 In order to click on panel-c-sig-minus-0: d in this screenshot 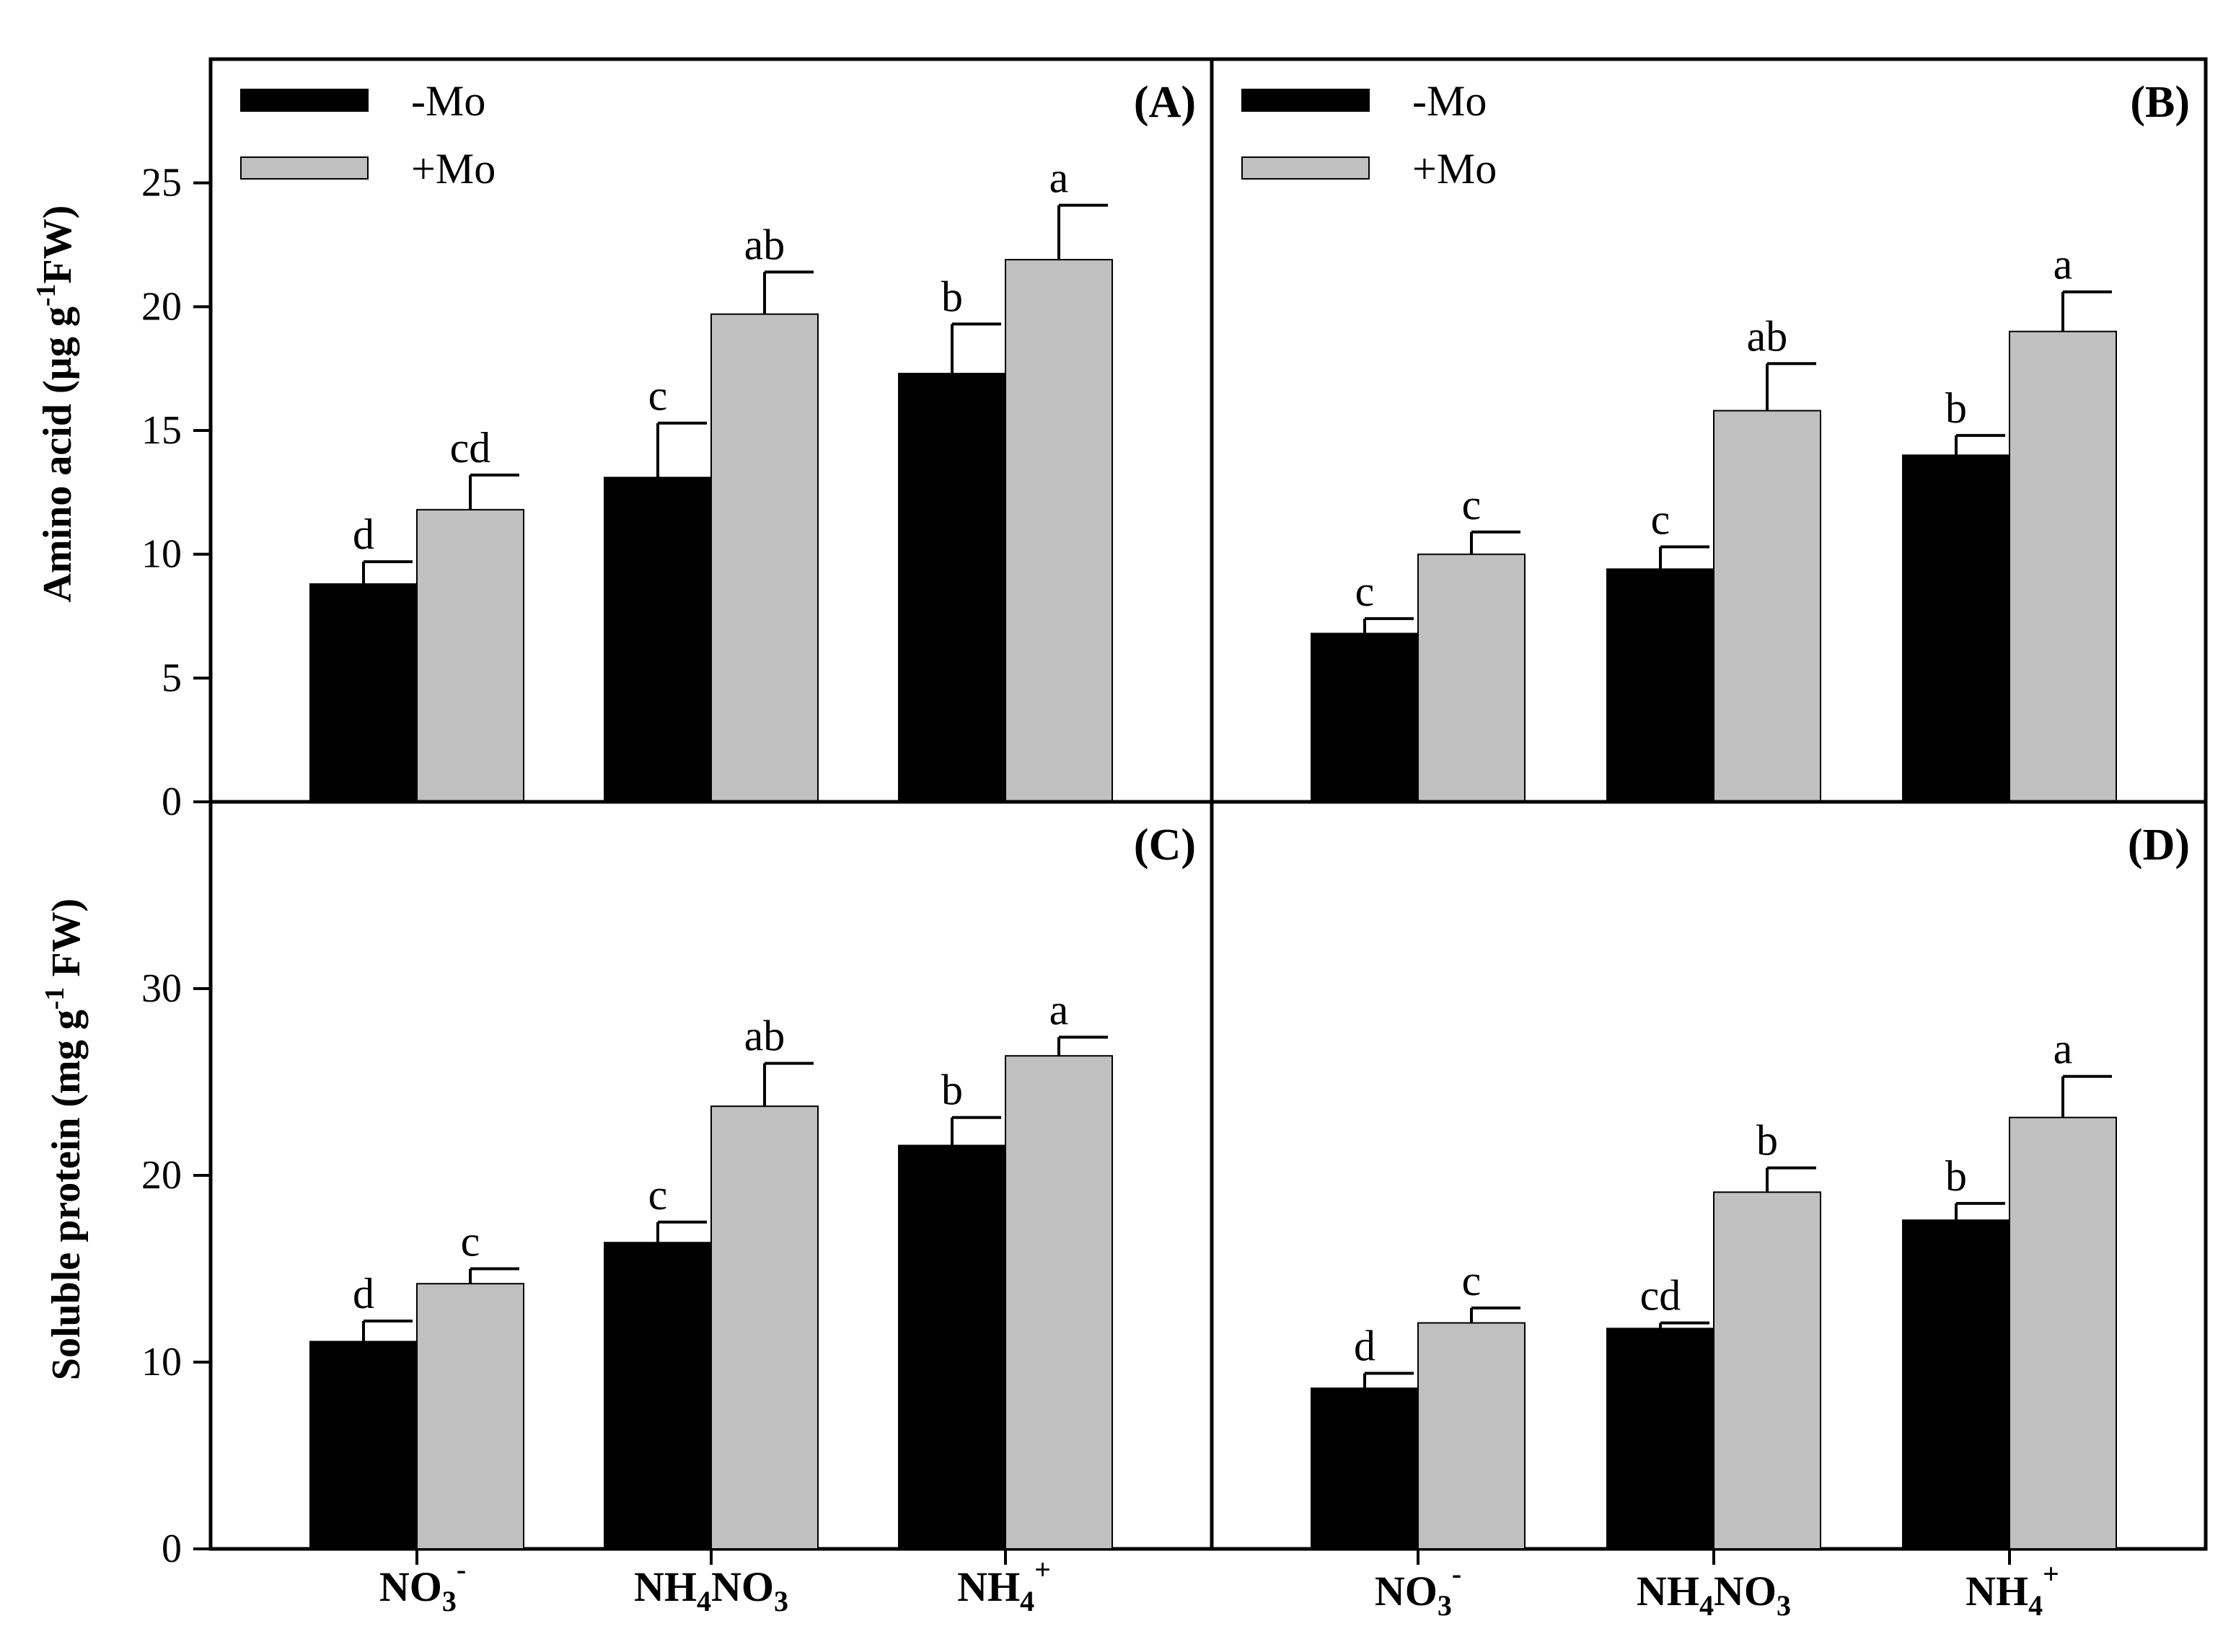, I will do `click(363, 1293)`.